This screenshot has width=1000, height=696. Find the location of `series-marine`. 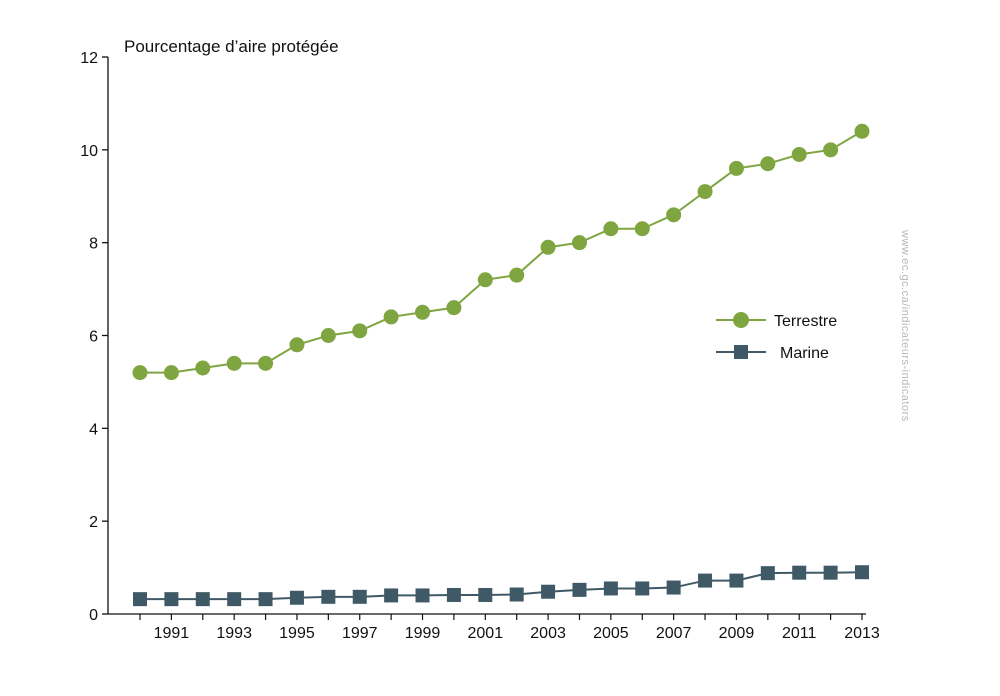

series-marine is located at coordinates (501, 586).